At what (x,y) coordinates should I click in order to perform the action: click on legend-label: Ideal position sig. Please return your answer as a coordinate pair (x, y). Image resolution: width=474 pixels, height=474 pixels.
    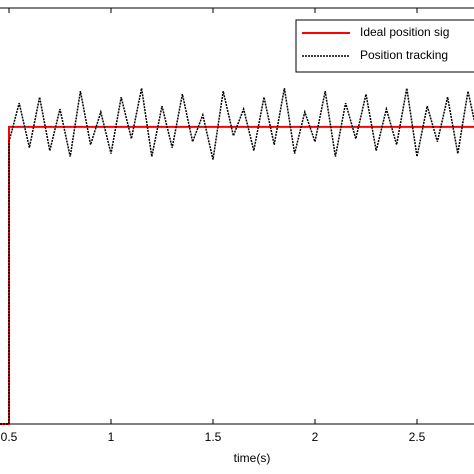
    Looking at the image, I should click on (404, 32).